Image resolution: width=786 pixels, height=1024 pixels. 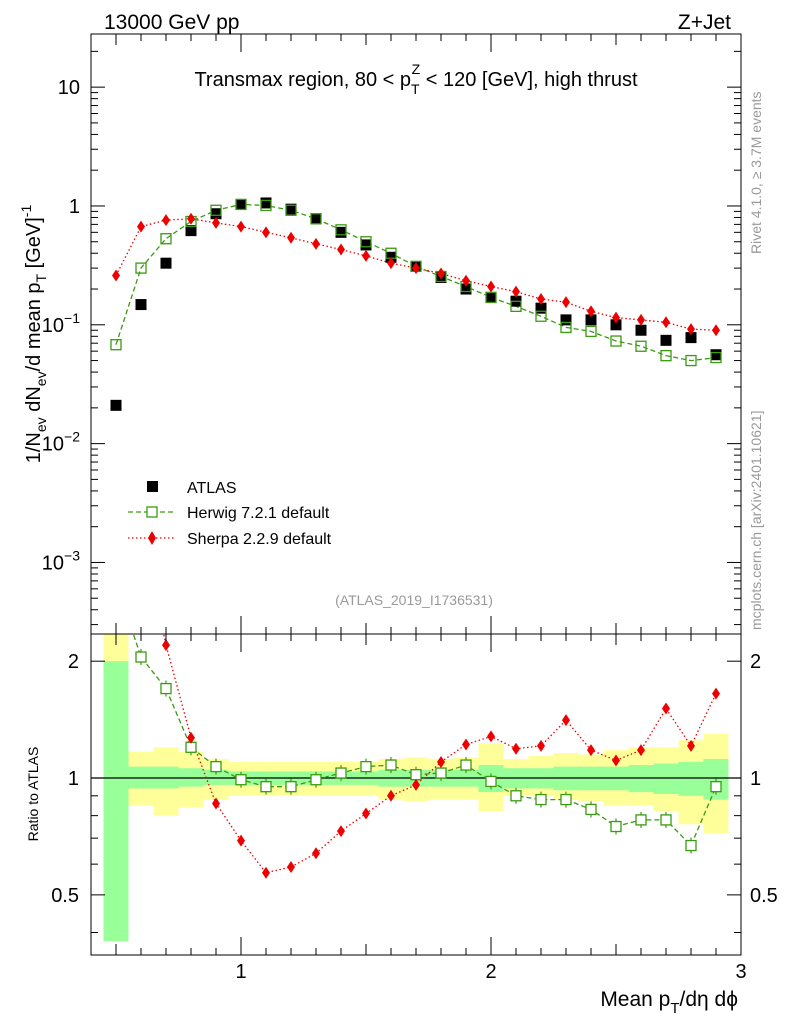 I want to click on y-axis-label-ratio: Ratio to ATLAS, so click(x=33, y=794).